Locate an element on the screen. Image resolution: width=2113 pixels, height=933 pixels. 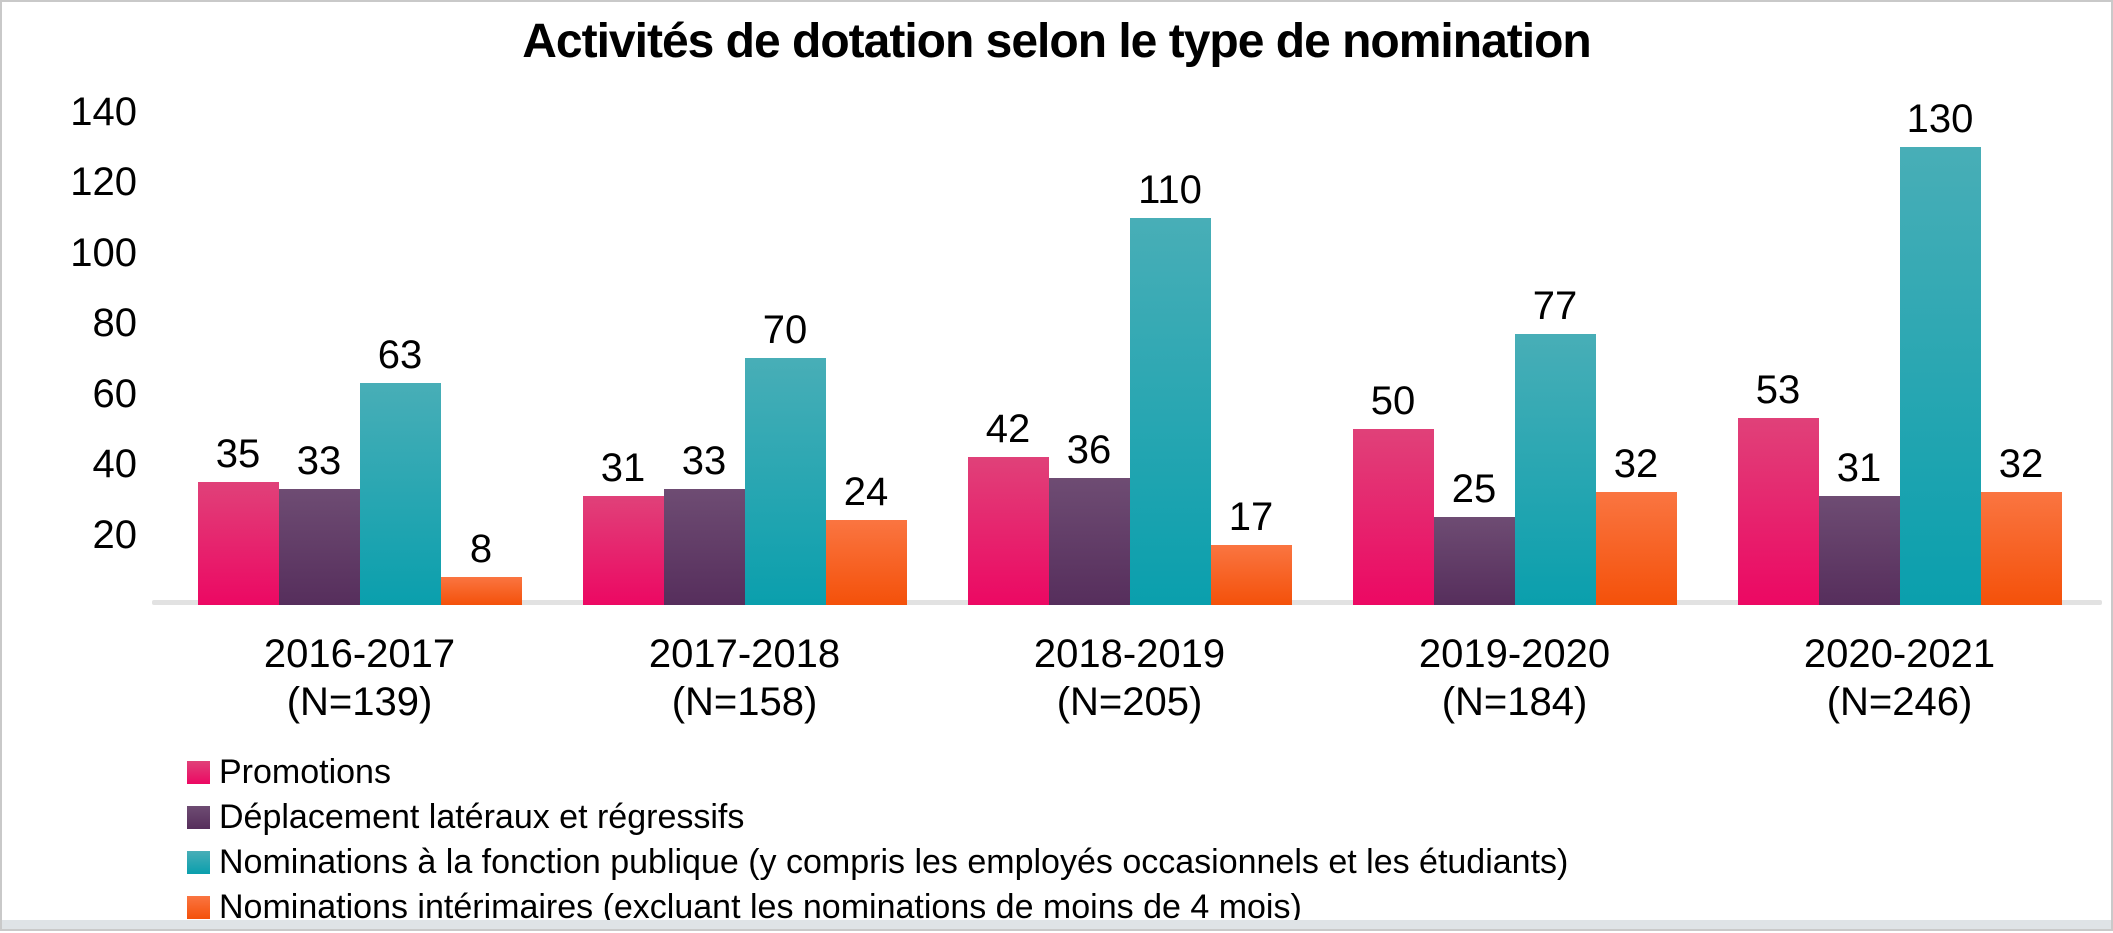
x-category-n: (N=139) is located at coordinates (359, 702).